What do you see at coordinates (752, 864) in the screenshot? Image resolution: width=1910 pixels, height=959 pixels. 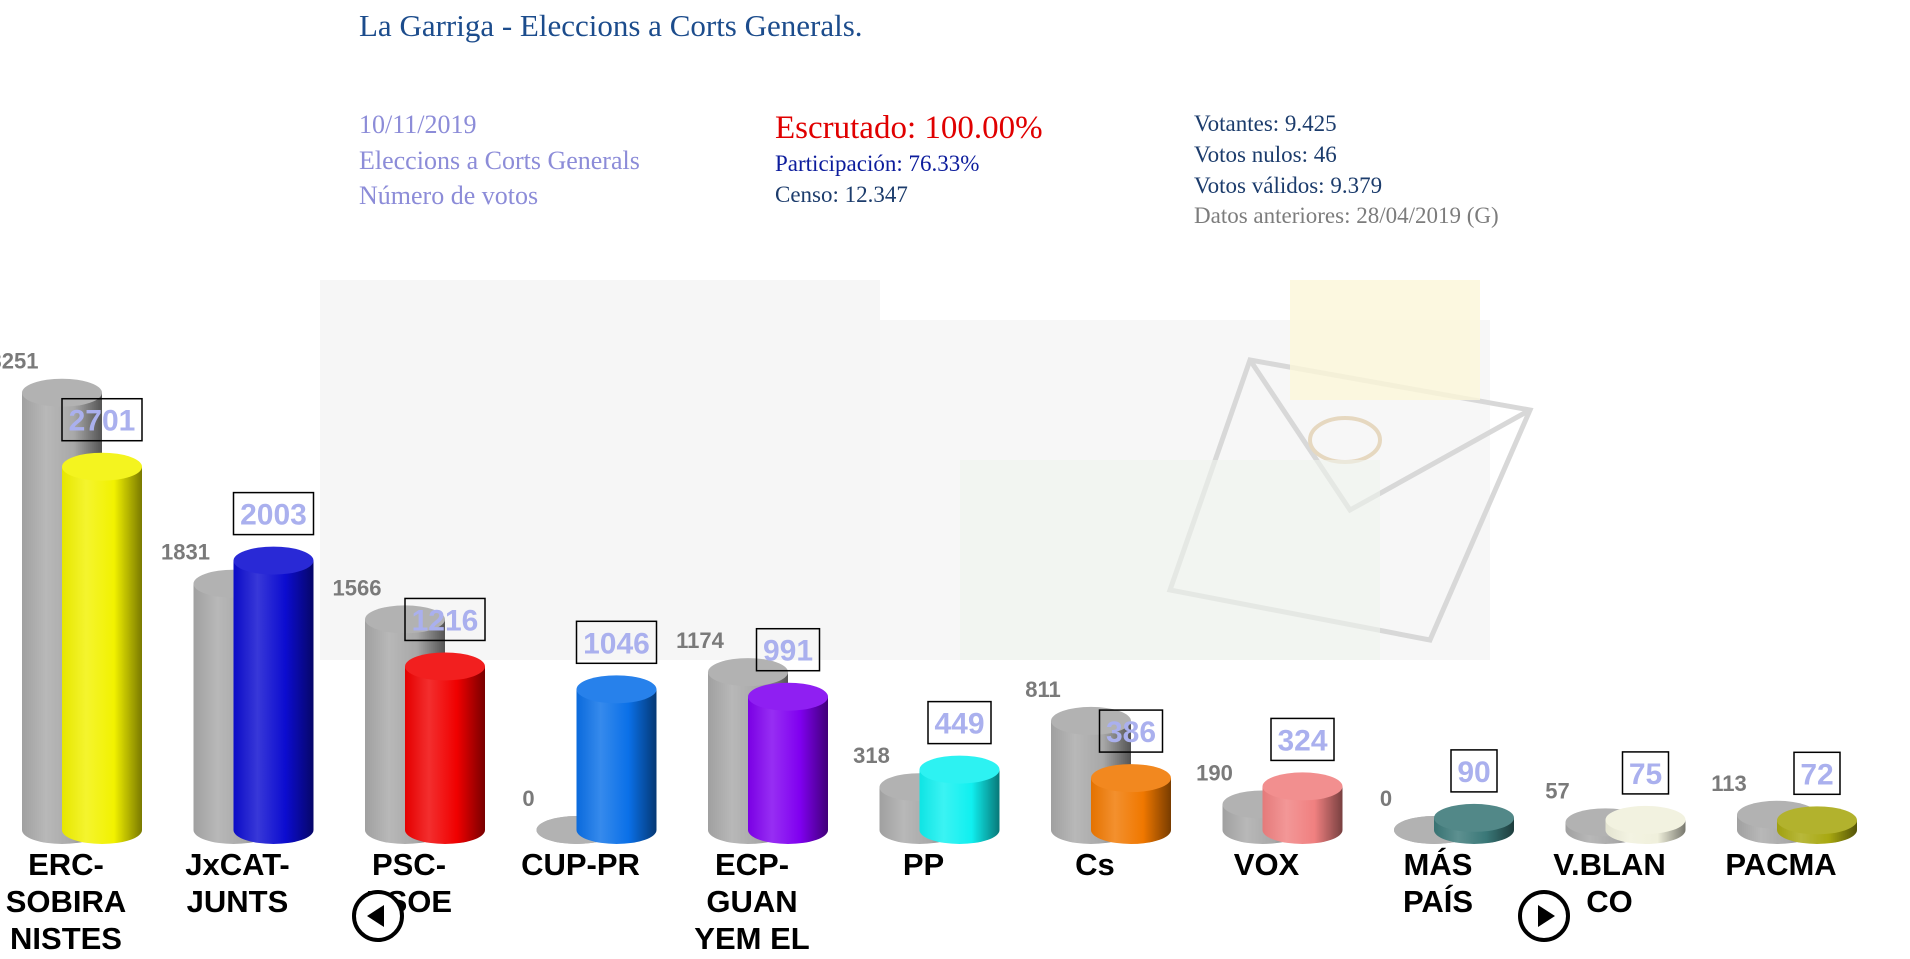 I see `party-label: ECP-` at bounding box center [752, 864].